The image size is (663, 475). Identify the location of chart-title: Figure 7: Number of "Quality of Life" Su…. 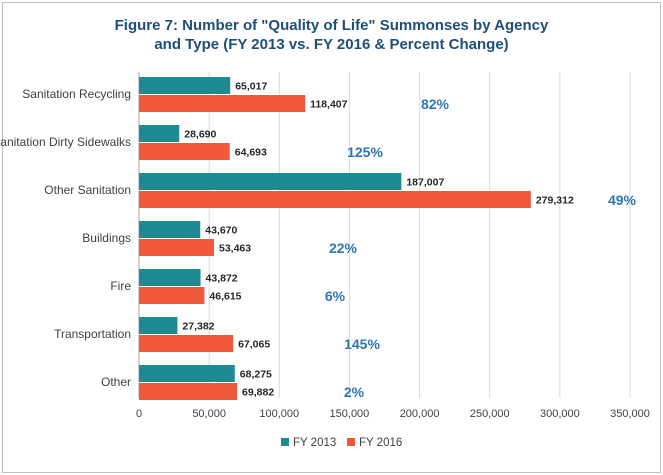
(331, 35).